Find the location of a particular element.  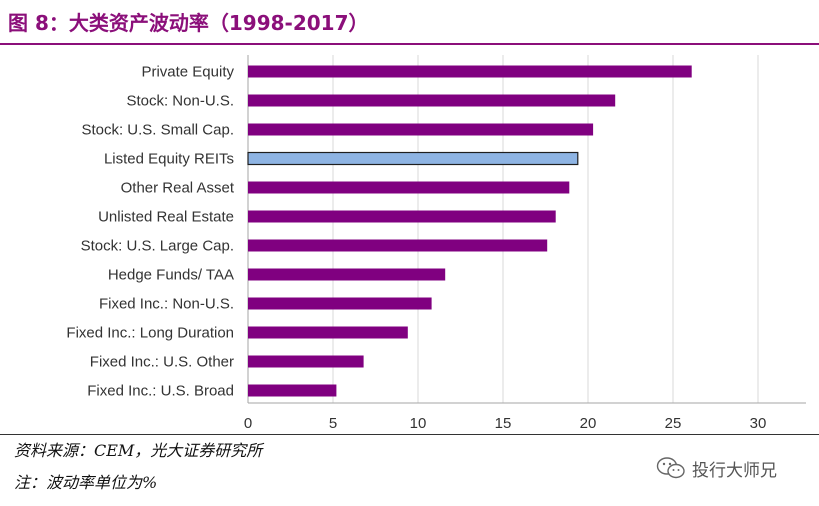

x-tick-label: 15 is located at coordinates (503, 423).